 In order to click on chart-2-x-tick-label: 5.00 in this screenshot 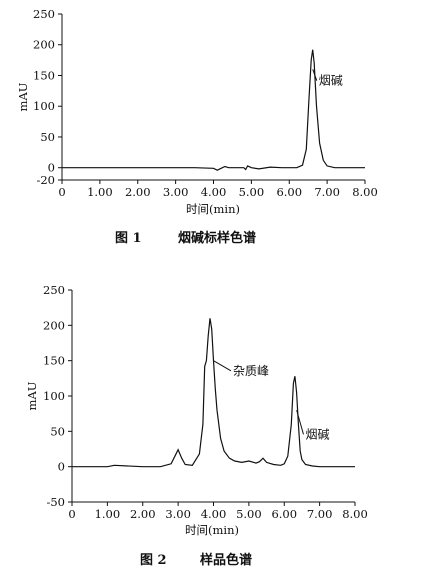, I will do `click(249, 514)`.